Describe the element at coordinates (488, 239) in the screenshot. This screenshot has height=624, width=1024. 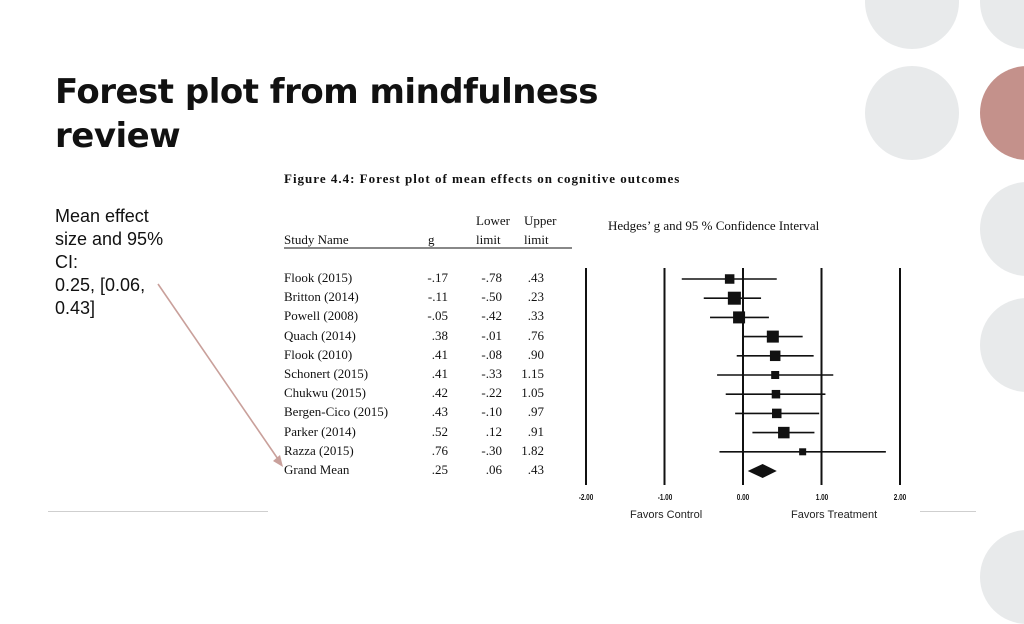
I see `header-lower-bottom: limit` at that location.